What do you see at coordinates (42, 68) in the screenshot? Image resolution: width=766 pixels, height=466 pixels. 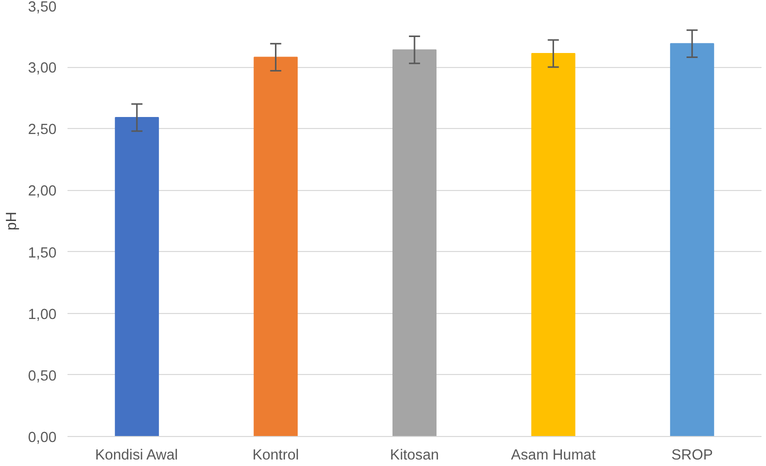 I see `y-tick-label: 3,00` at bounding box center [42, 68].